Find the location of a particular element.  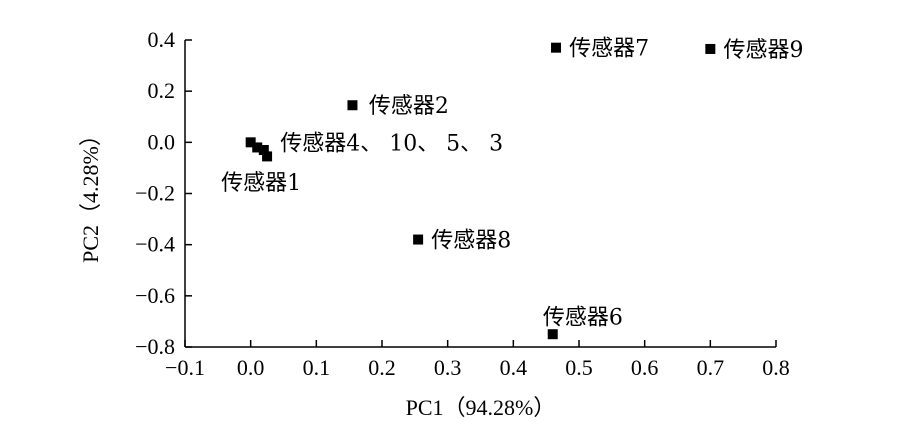

point-label: 传感器1 is located at coordinates (261, 183).